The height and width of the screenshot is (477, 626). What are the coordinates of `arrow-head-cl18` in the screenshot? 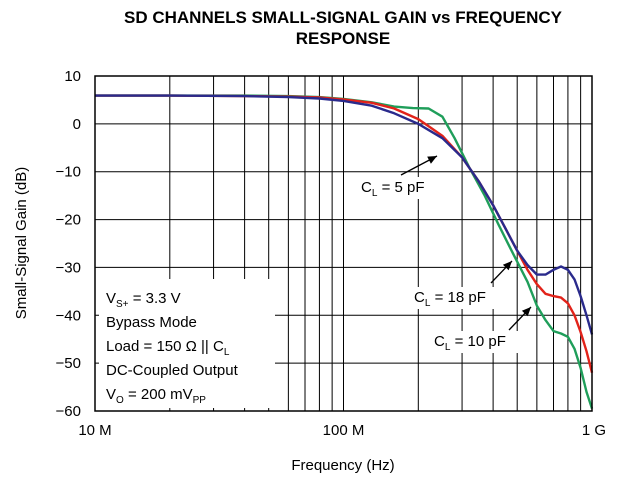 It's located at (507, 266).